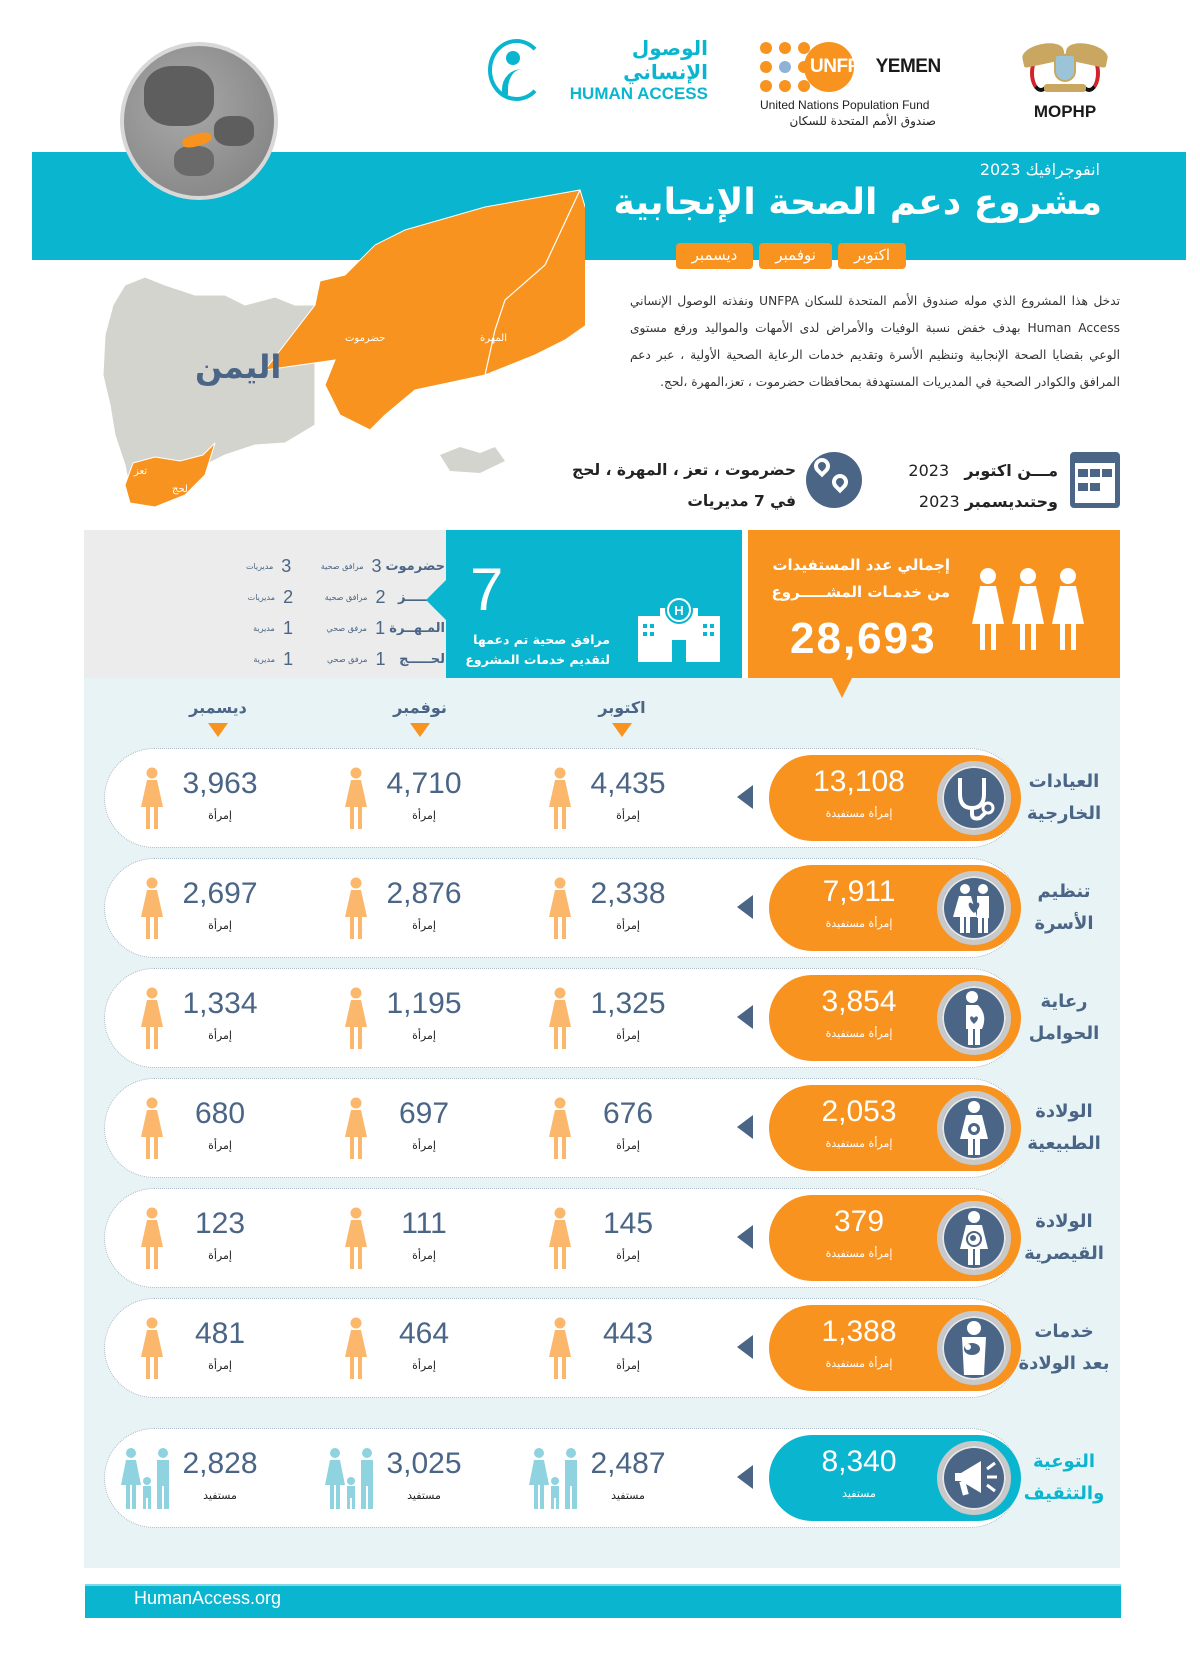 The height and width of the screenshot is (1659, 1200). I want to click on map-region-hadramawt, so click(424, 310).